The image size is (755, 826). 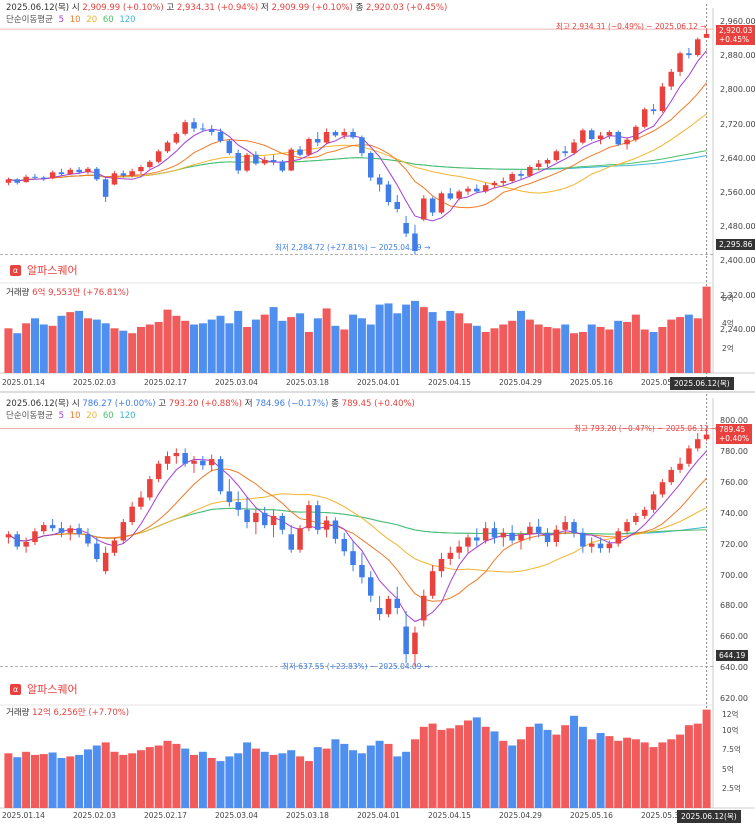 I want to click on time-tick-label: 2025.02.17, so click(x=165, y=382).